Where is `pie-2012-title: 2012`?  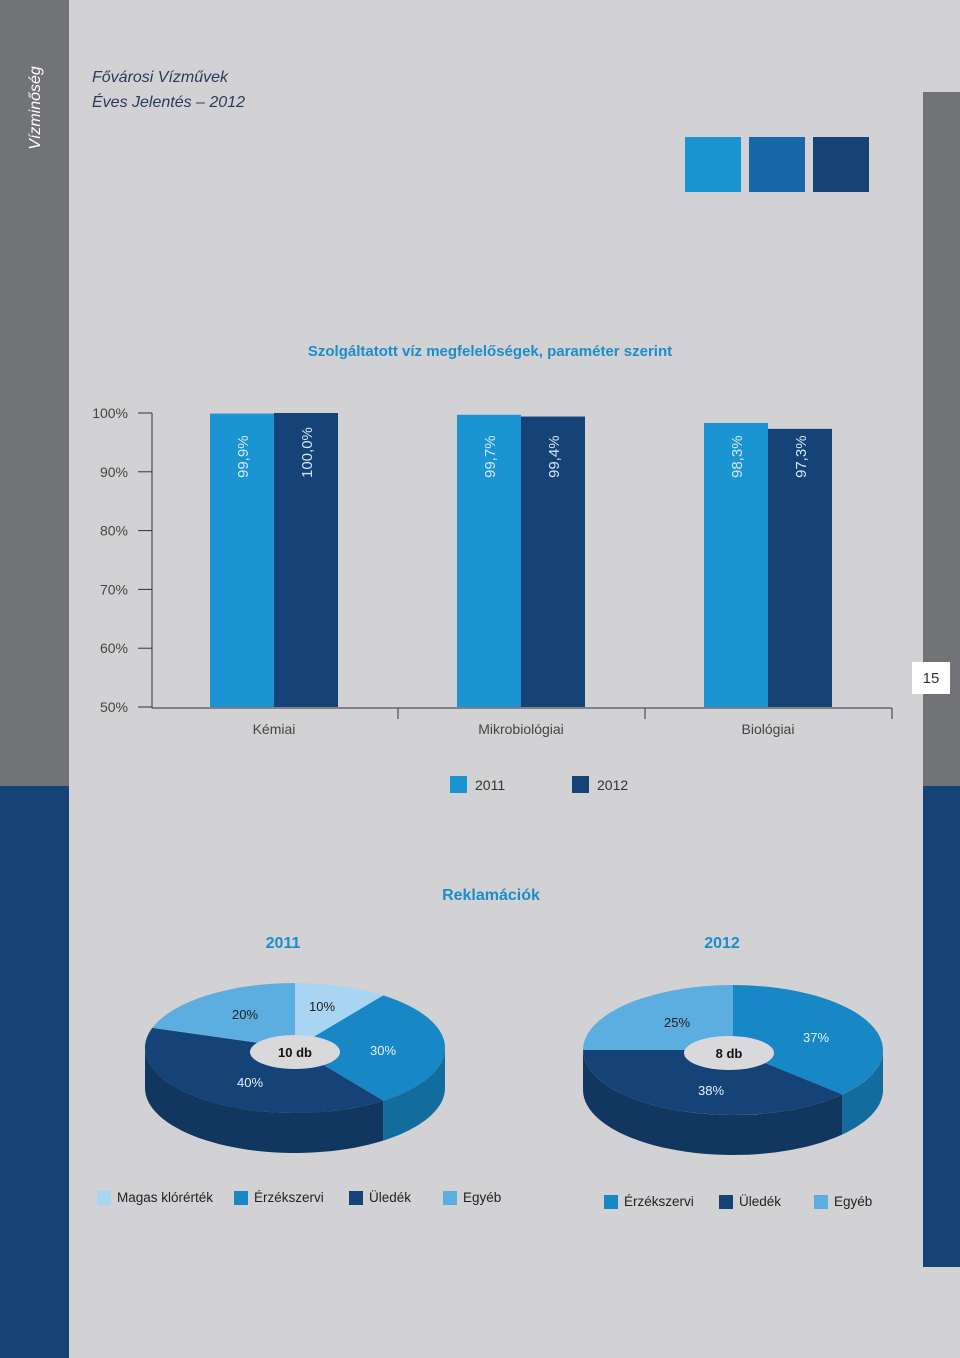
pie-2012-title: 2012 is located at coordinates (722, 943).